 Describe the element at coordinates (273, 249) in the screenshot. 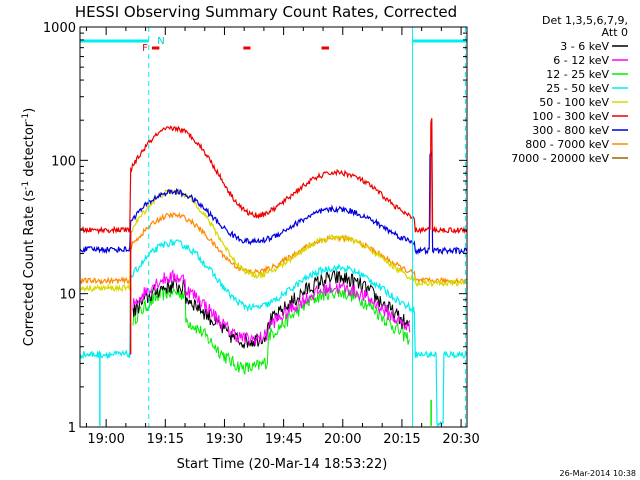

I see `series-line-orange` at that location.